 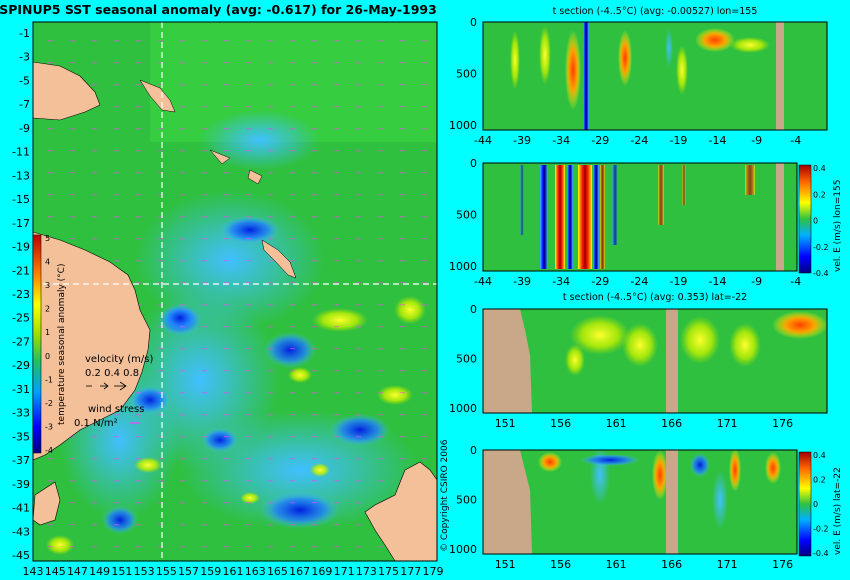 I want to click on velocity-legend-arrows, so click(x=106, y=386).